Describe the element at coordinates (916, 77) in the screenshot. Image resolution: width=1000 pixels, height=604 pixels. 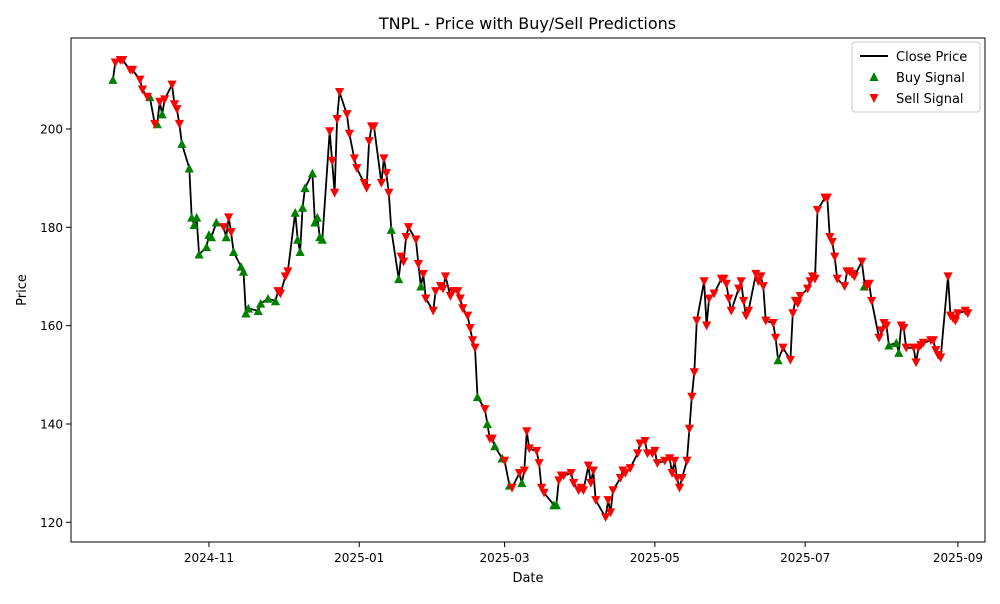
I see `legend: Close Price Buy Signal Sell Signal` at that location.